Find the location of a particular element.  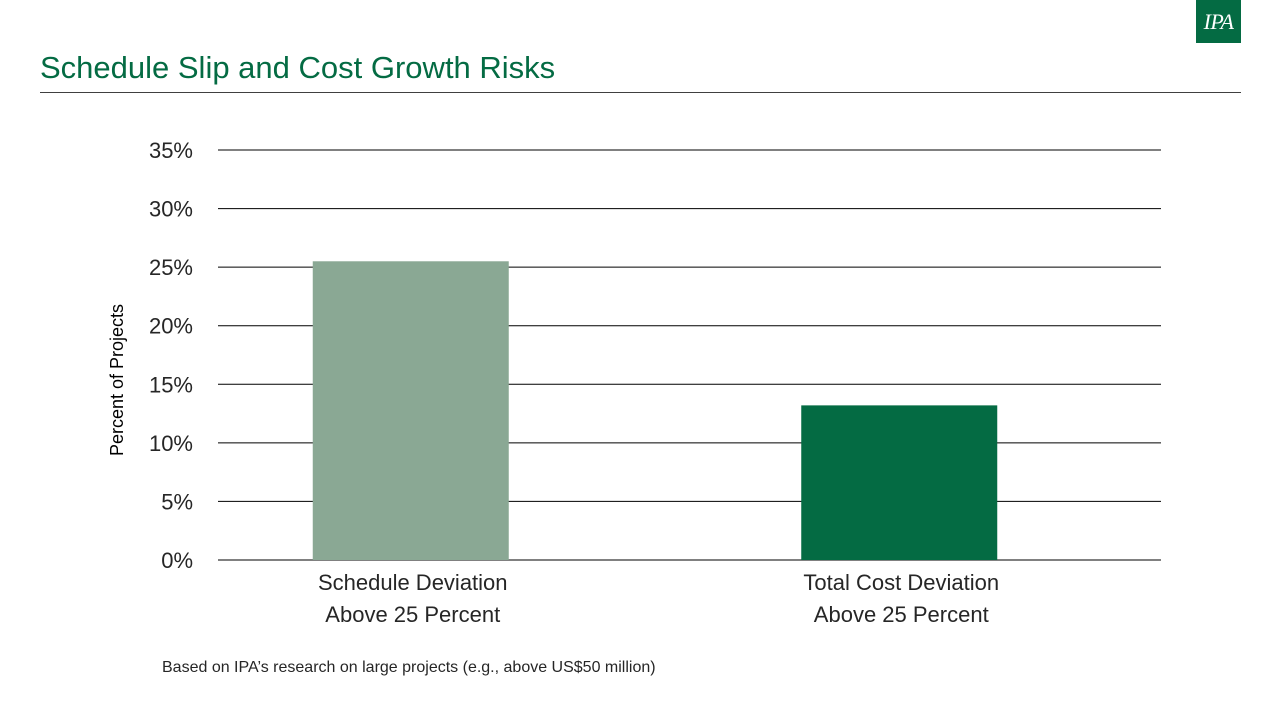

y-tick-labels: 0% 5% 10% 15% 20% 25% 30% 35% is located at coordinates (171, 355).